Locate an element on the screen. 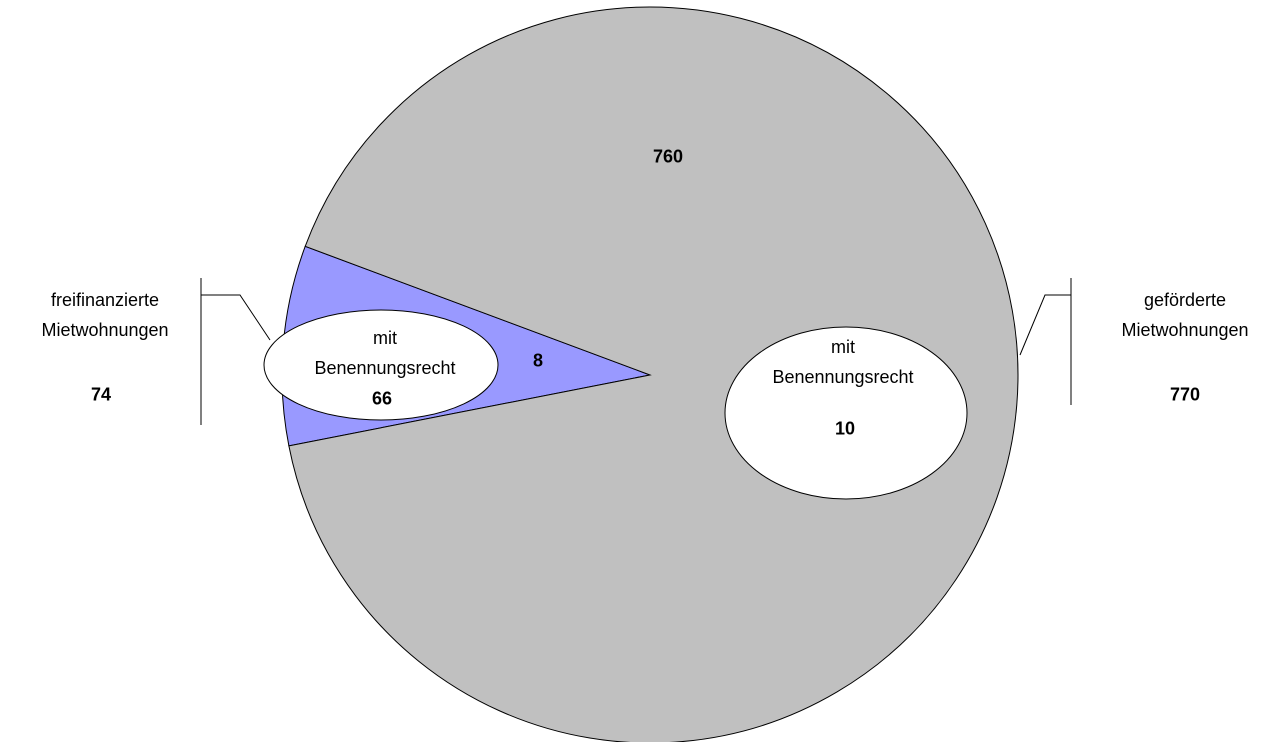 This screenshot has width=1276, height=742. part-value: 10 is located at coordinates (845, 428).